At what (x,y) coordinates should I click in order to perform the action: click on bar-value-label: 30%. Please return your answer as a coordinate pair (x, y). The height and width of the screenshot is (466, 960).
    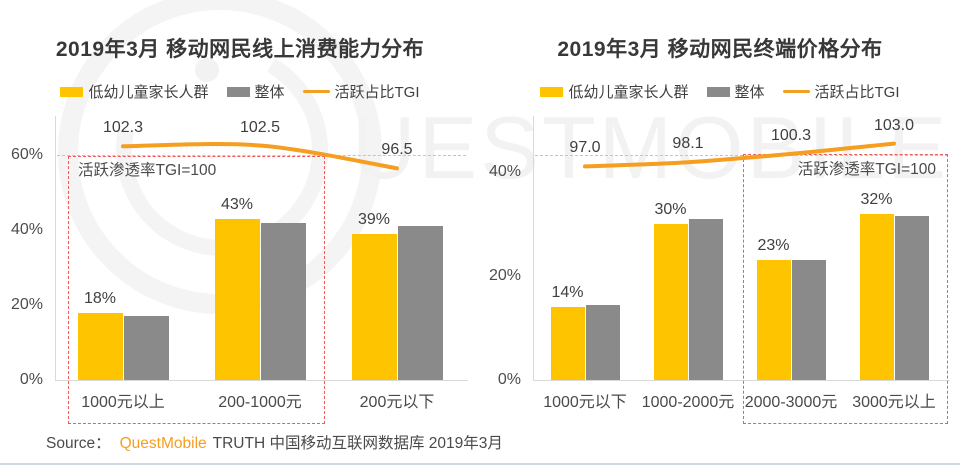
    Looking at the image, I should click on (670, 209).